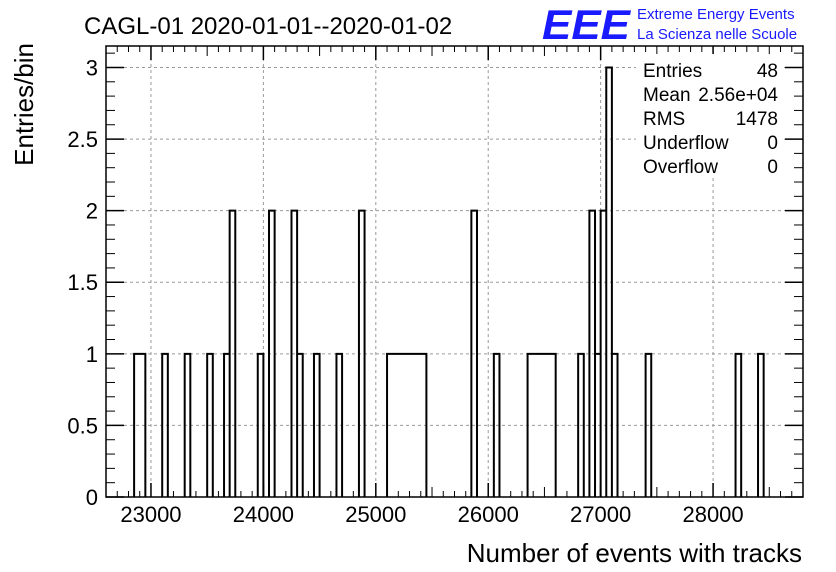  What do you see at coordinates (672, 71) in the screenshot?
I see `stats-label: Entries` at bounding box center [672, 71].